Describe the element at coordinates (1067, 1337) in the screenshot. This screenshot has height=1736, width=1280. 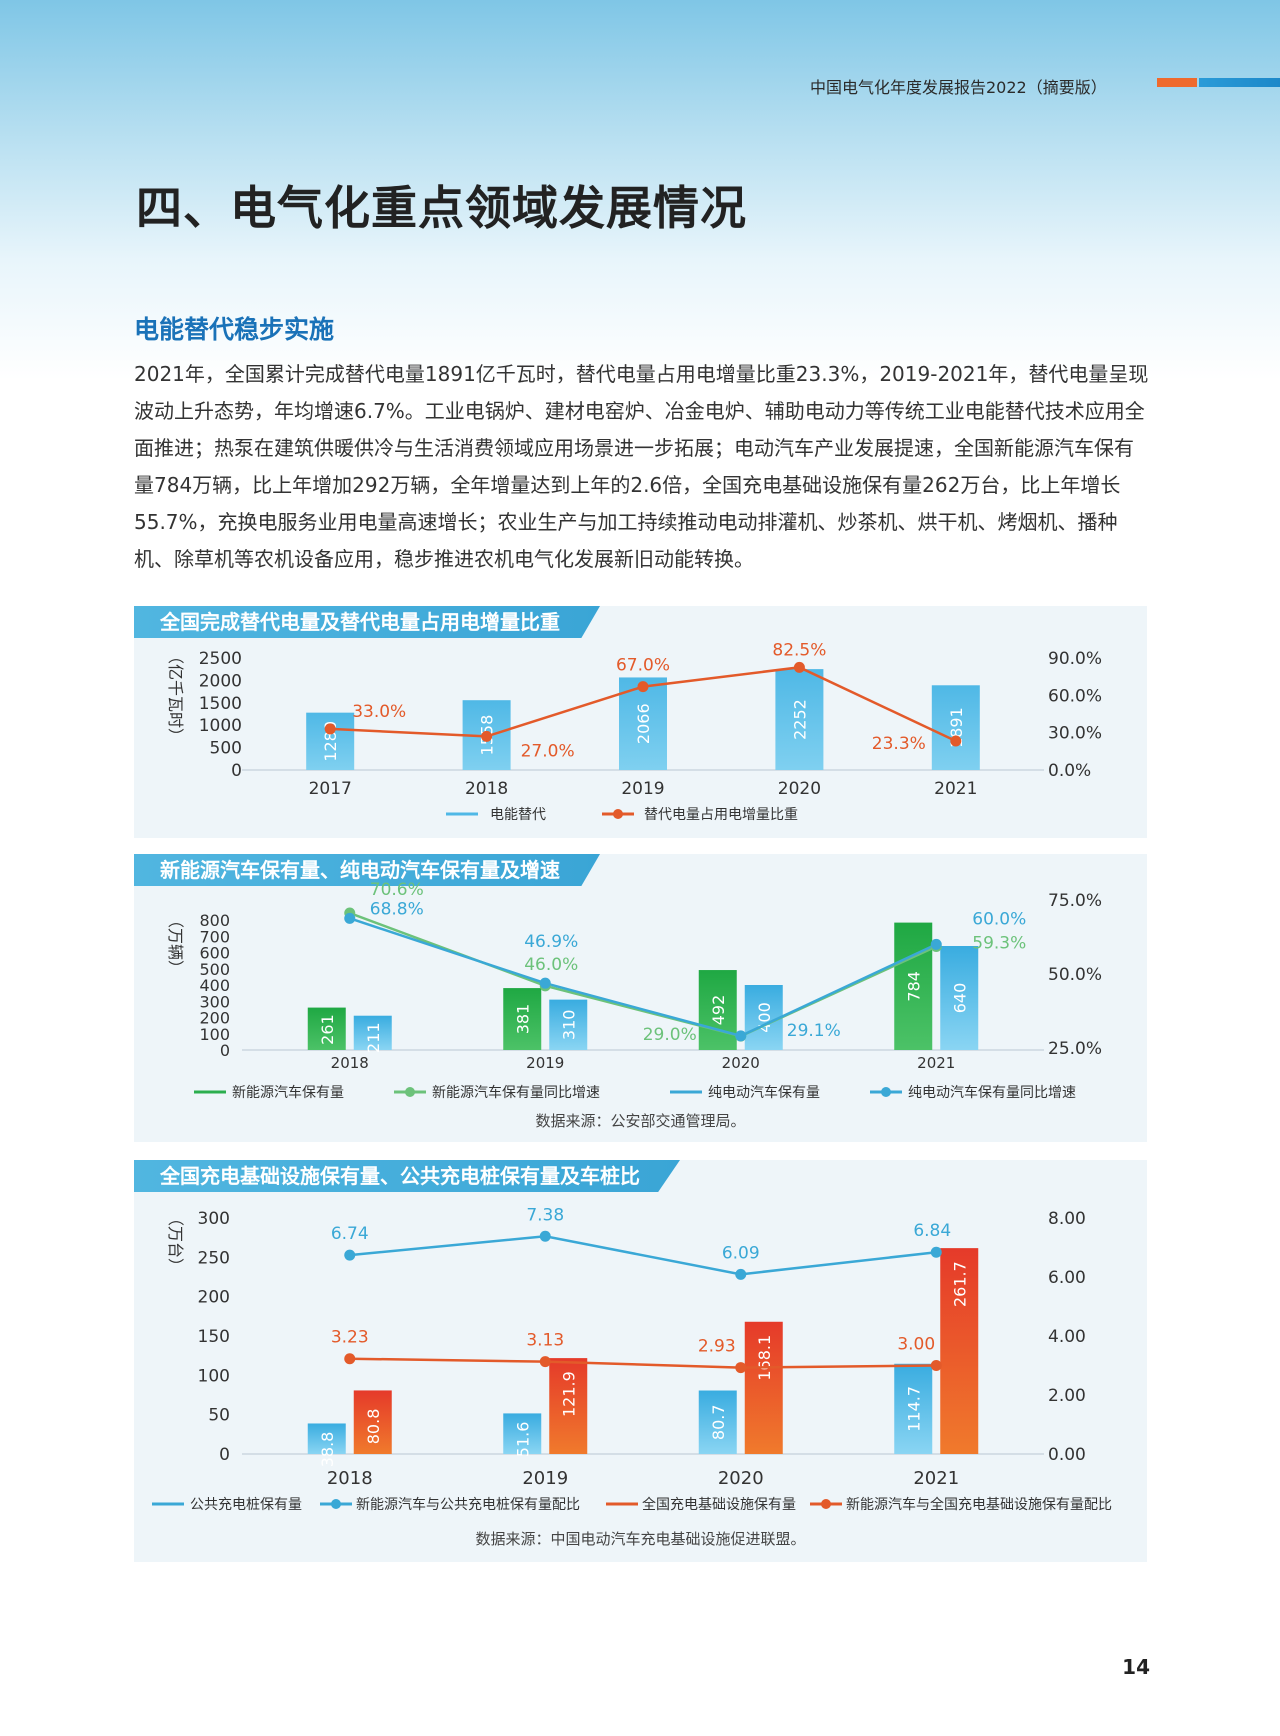
I see `chart3-y2-tick: 4.00` at that location.